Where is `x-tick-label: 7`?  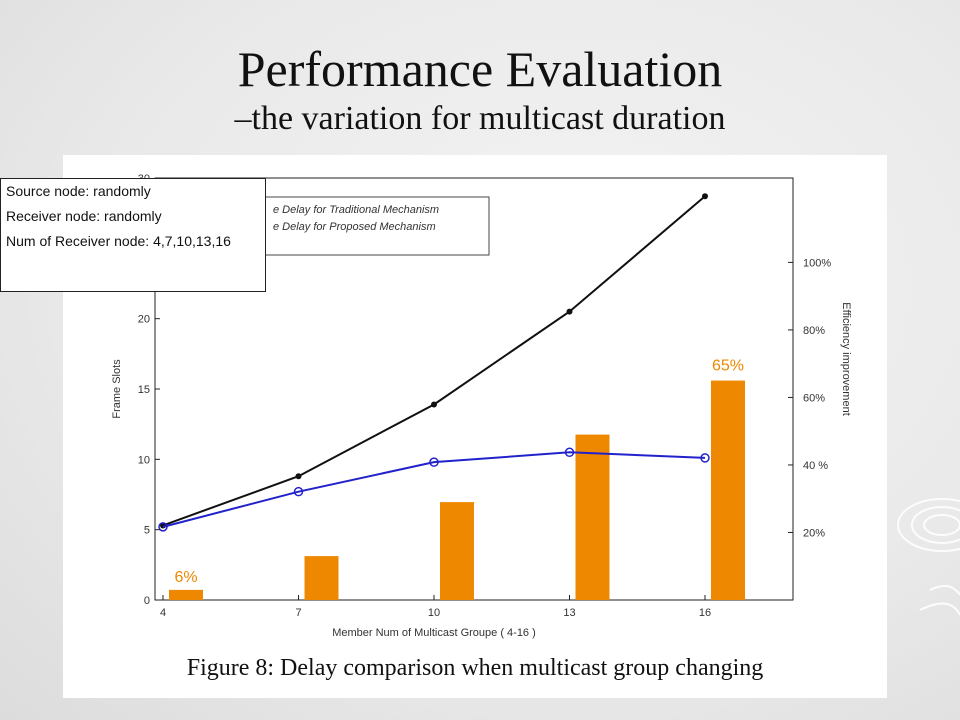
x-tick-label: 7 is located at coordinates (298, 613).